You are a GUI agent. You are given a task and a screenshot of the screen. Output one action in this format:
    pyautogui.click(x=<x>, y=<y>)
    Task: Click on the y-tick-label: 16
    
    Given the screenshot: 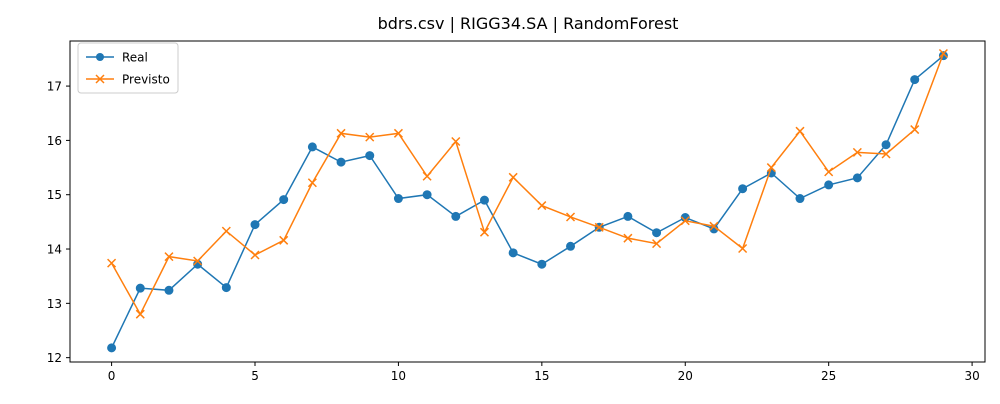 What is the action you would take?
    pyautogui.click(x=54, y=141)
    